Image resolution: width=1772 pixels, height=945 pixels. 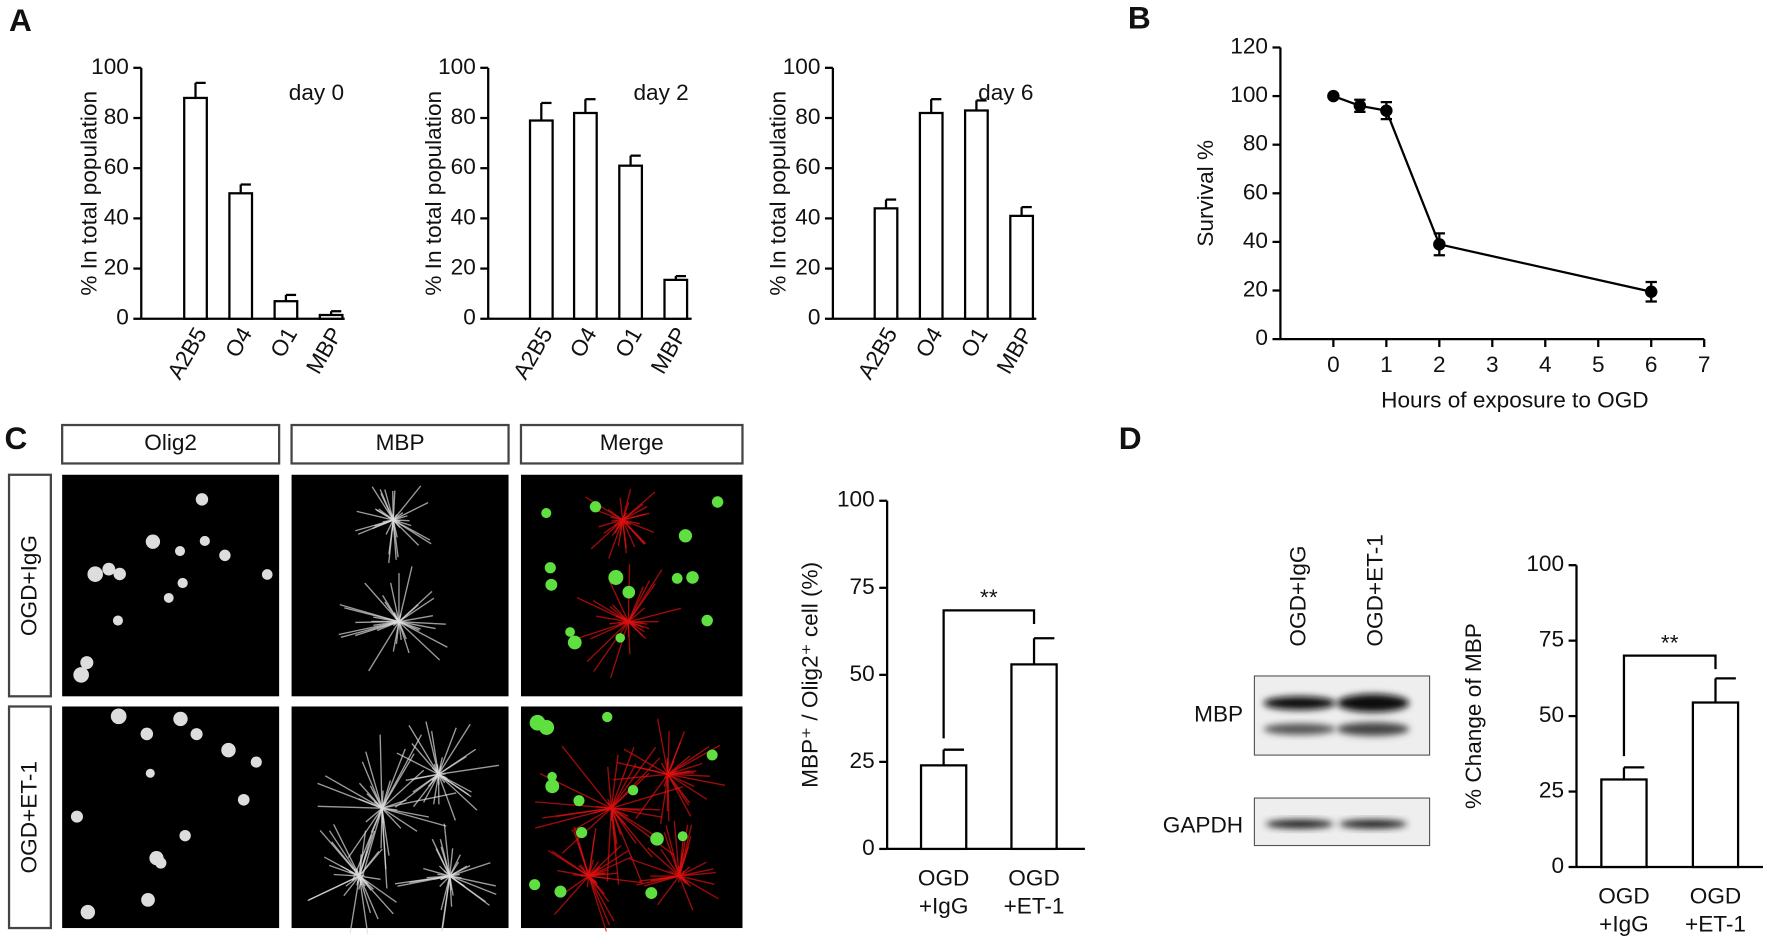 I want to click on x-axis-label: Hours of exposure to OGD, so click(x=1514, y=399).